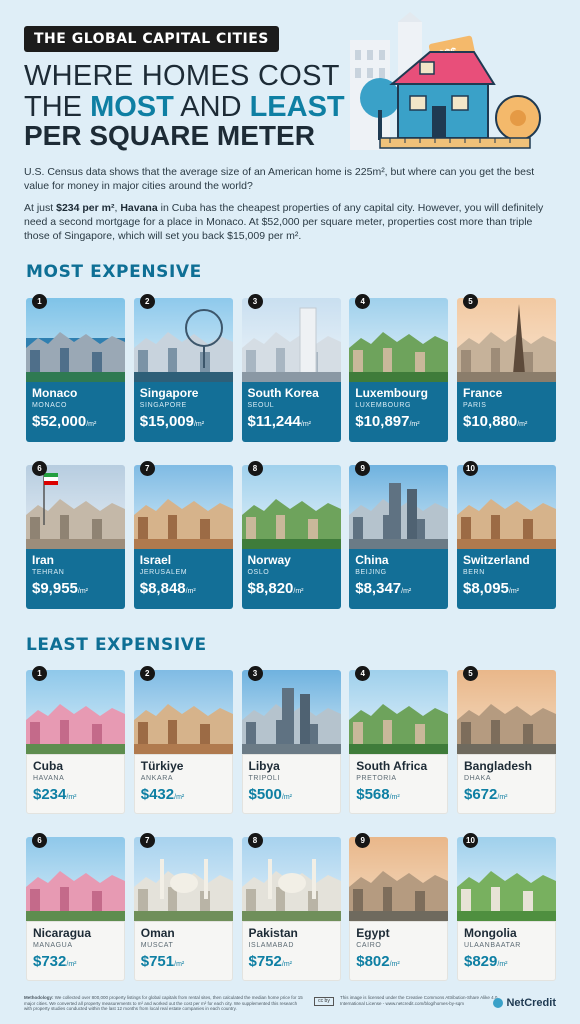  I want to click on city-name: PARIS, so click(475, 405).